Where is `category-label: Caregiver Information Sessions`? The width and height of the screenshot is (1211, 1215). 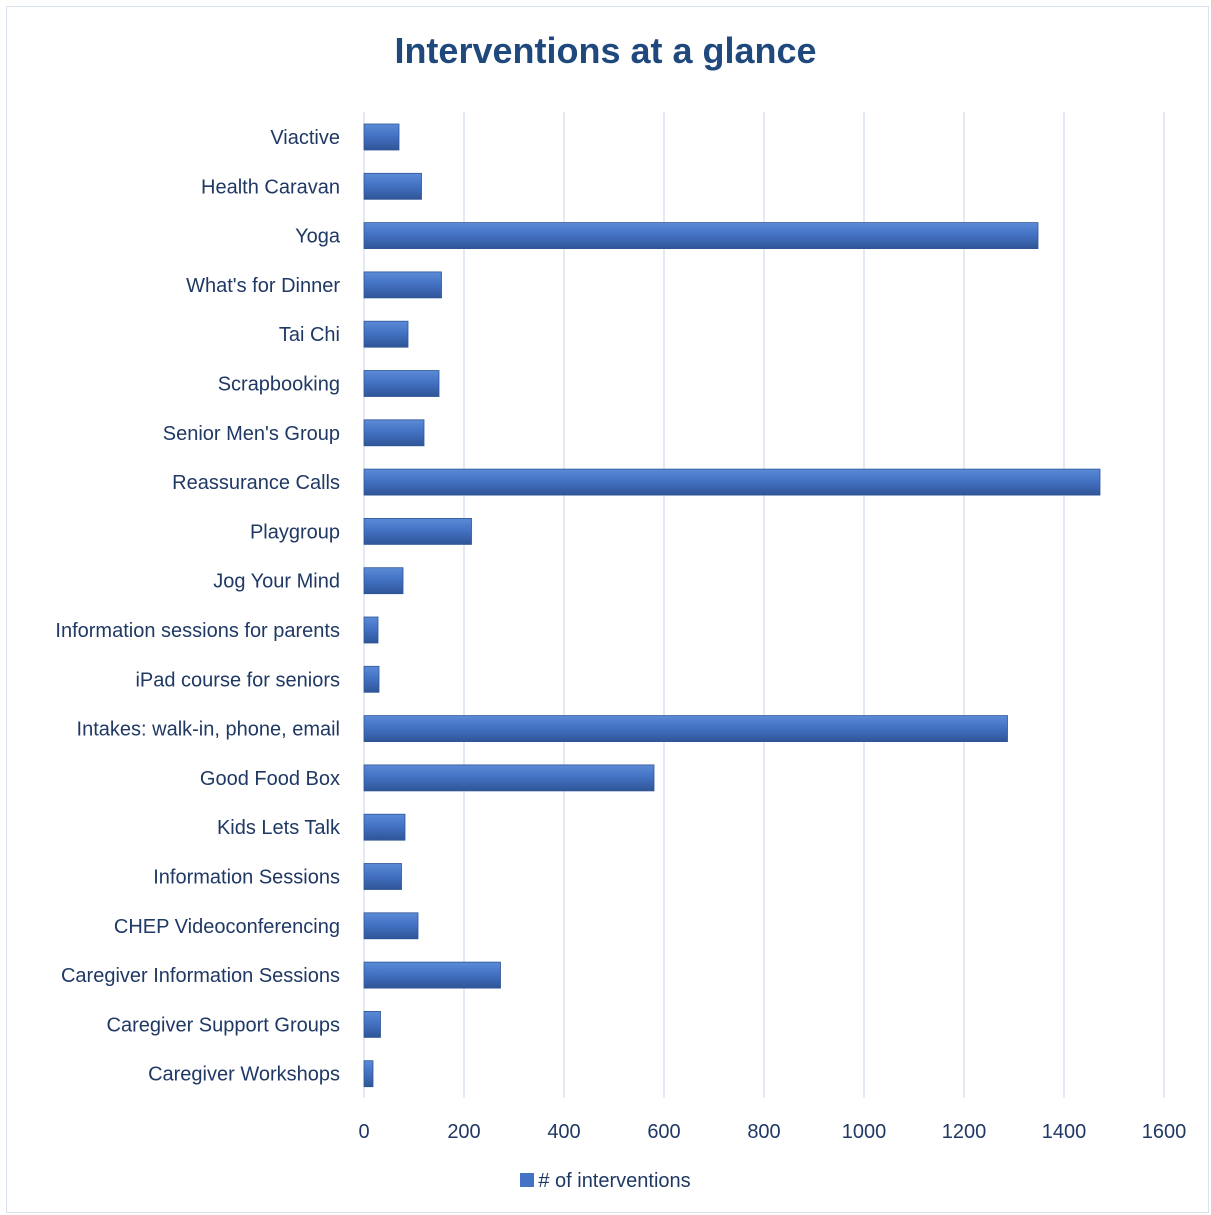 category-label: Caregiver Information Sessions is located at coordinates (200, 976).